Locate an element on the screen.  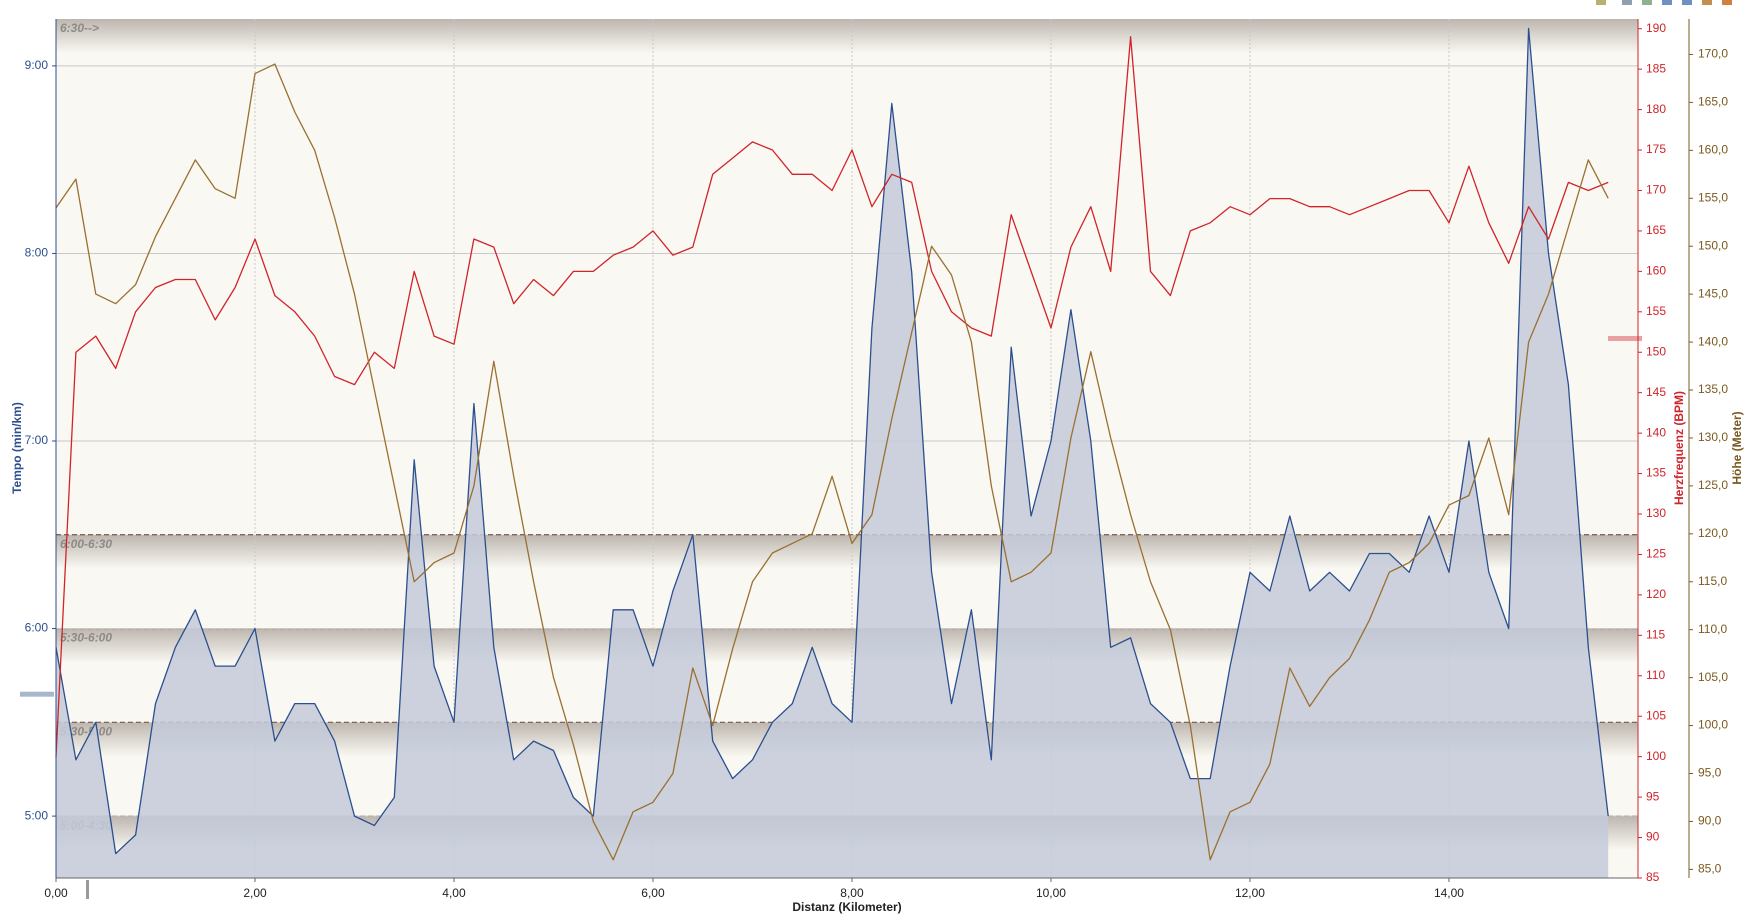
y2-tick-label: 125 is located at coordinates (1656, 554).